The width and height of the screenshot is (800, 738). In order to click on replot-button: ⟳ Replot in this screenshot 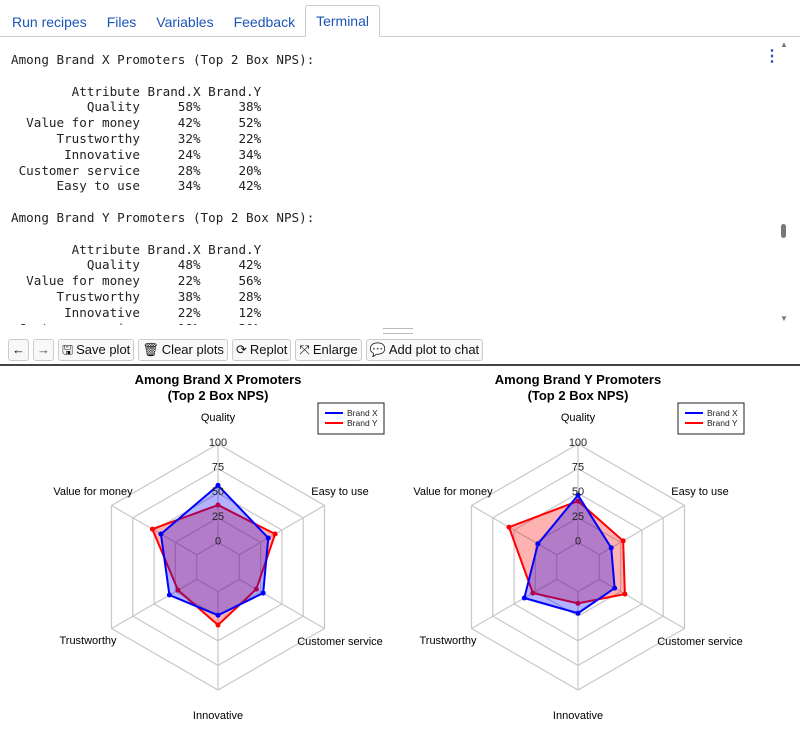, I will do `click(261, 350)`.